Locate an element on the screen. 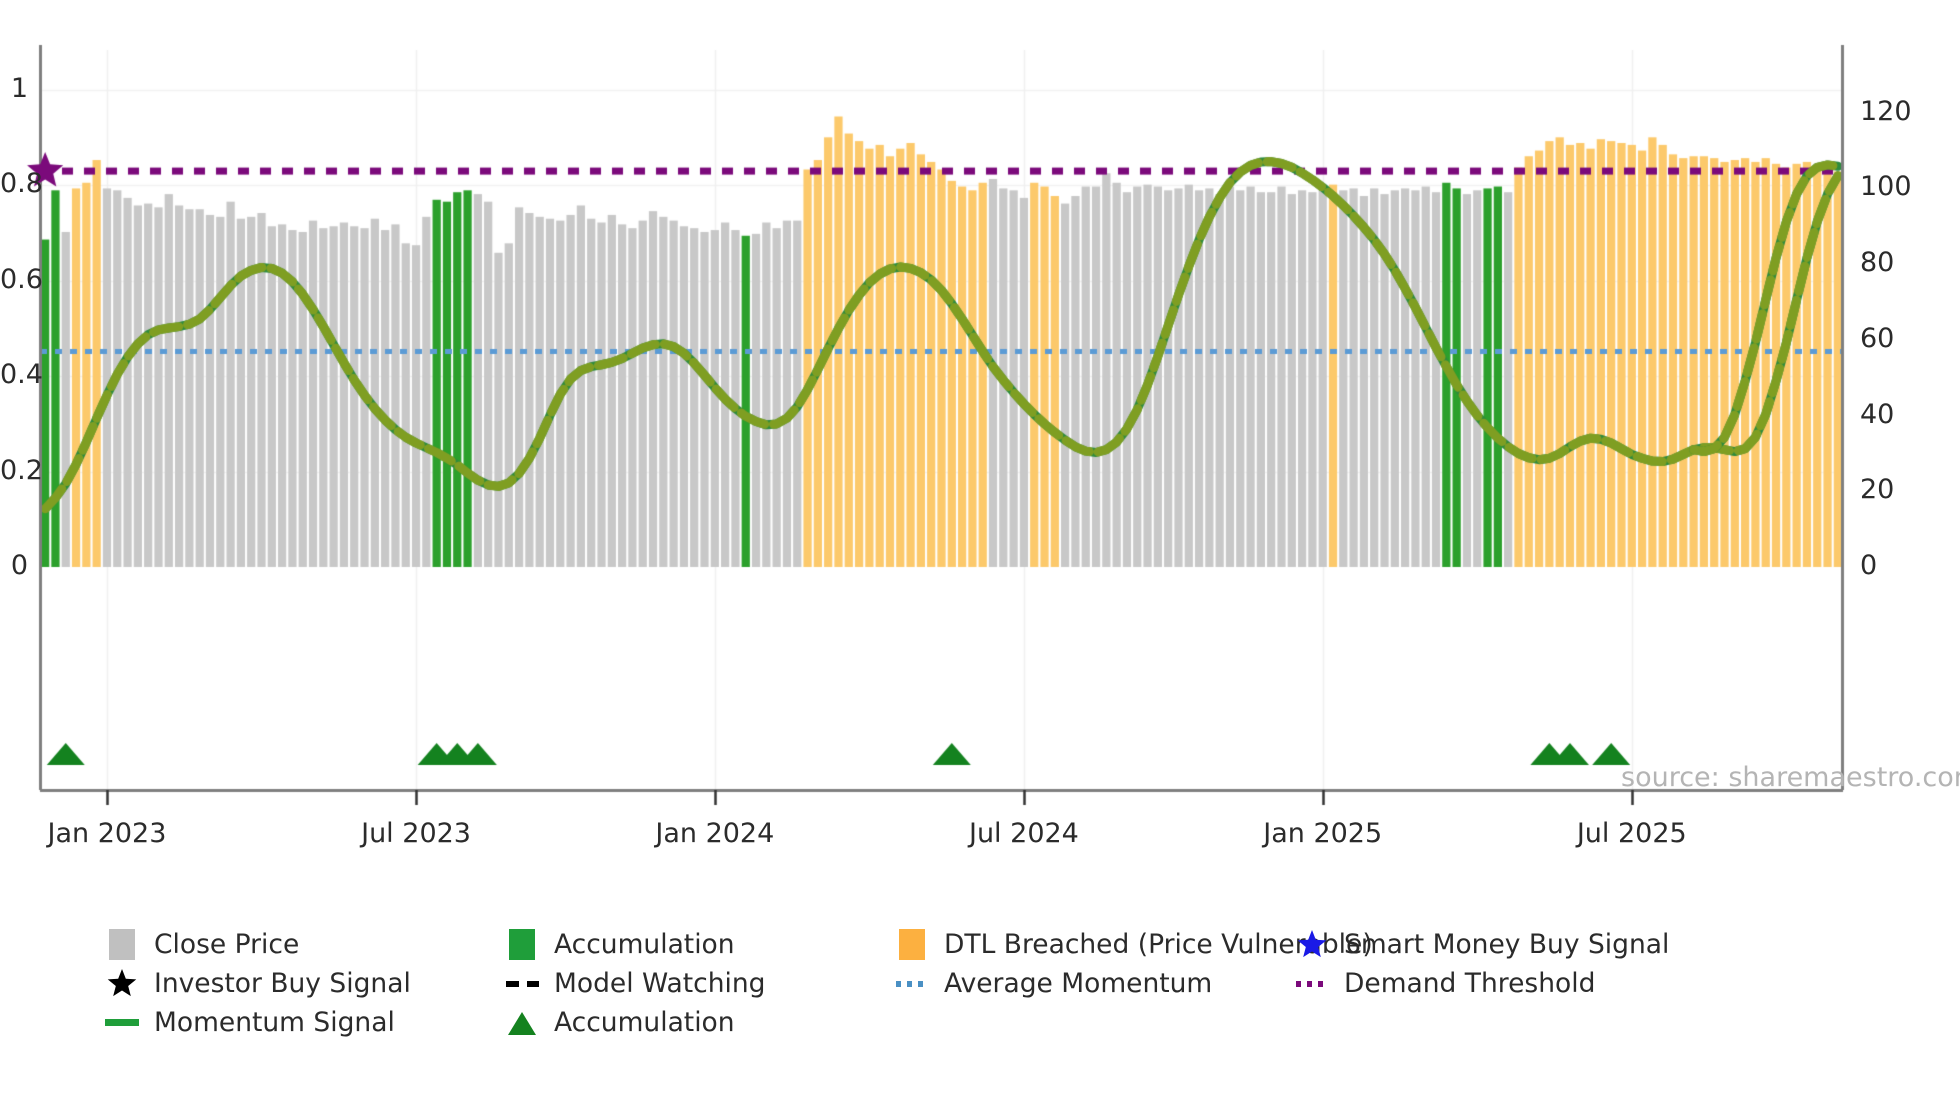  x-axis-tick: Jul 2024 is located at coordinates (1023, 833).